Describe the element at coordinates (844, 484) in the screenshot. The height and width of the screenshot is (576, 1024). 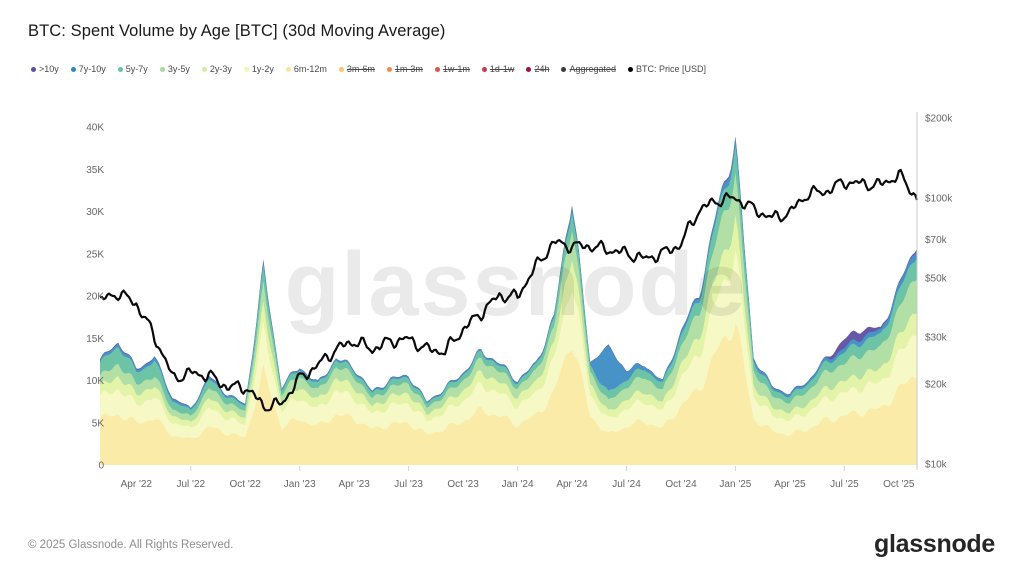
I see `x-tick-label: Jul '25` at that location.